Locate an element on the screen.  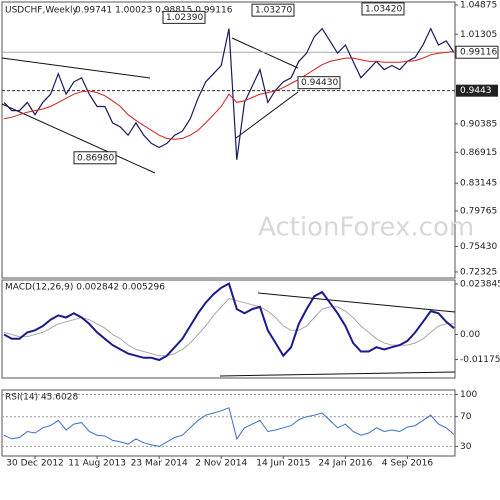
annotation: 1.02390 is located at coordinates (184, 18).